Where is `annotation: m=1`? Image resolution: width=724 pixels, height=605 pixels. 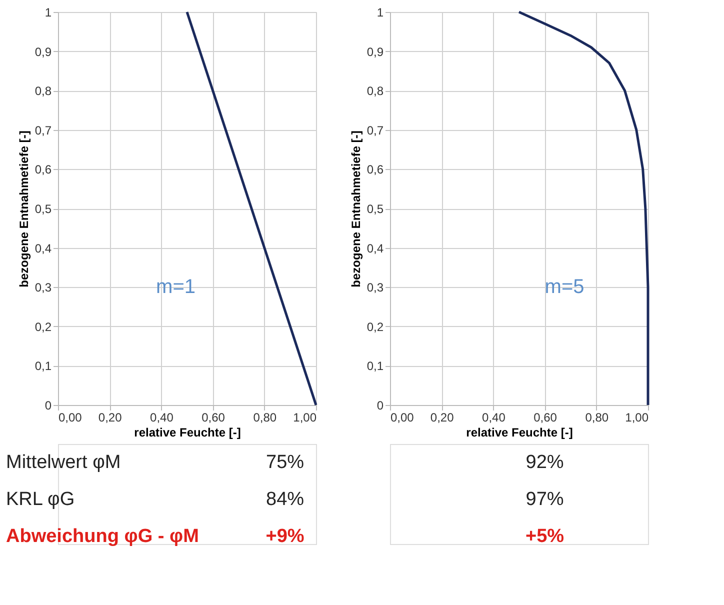 annotation: m=1 is located at coordinates (176, 287).